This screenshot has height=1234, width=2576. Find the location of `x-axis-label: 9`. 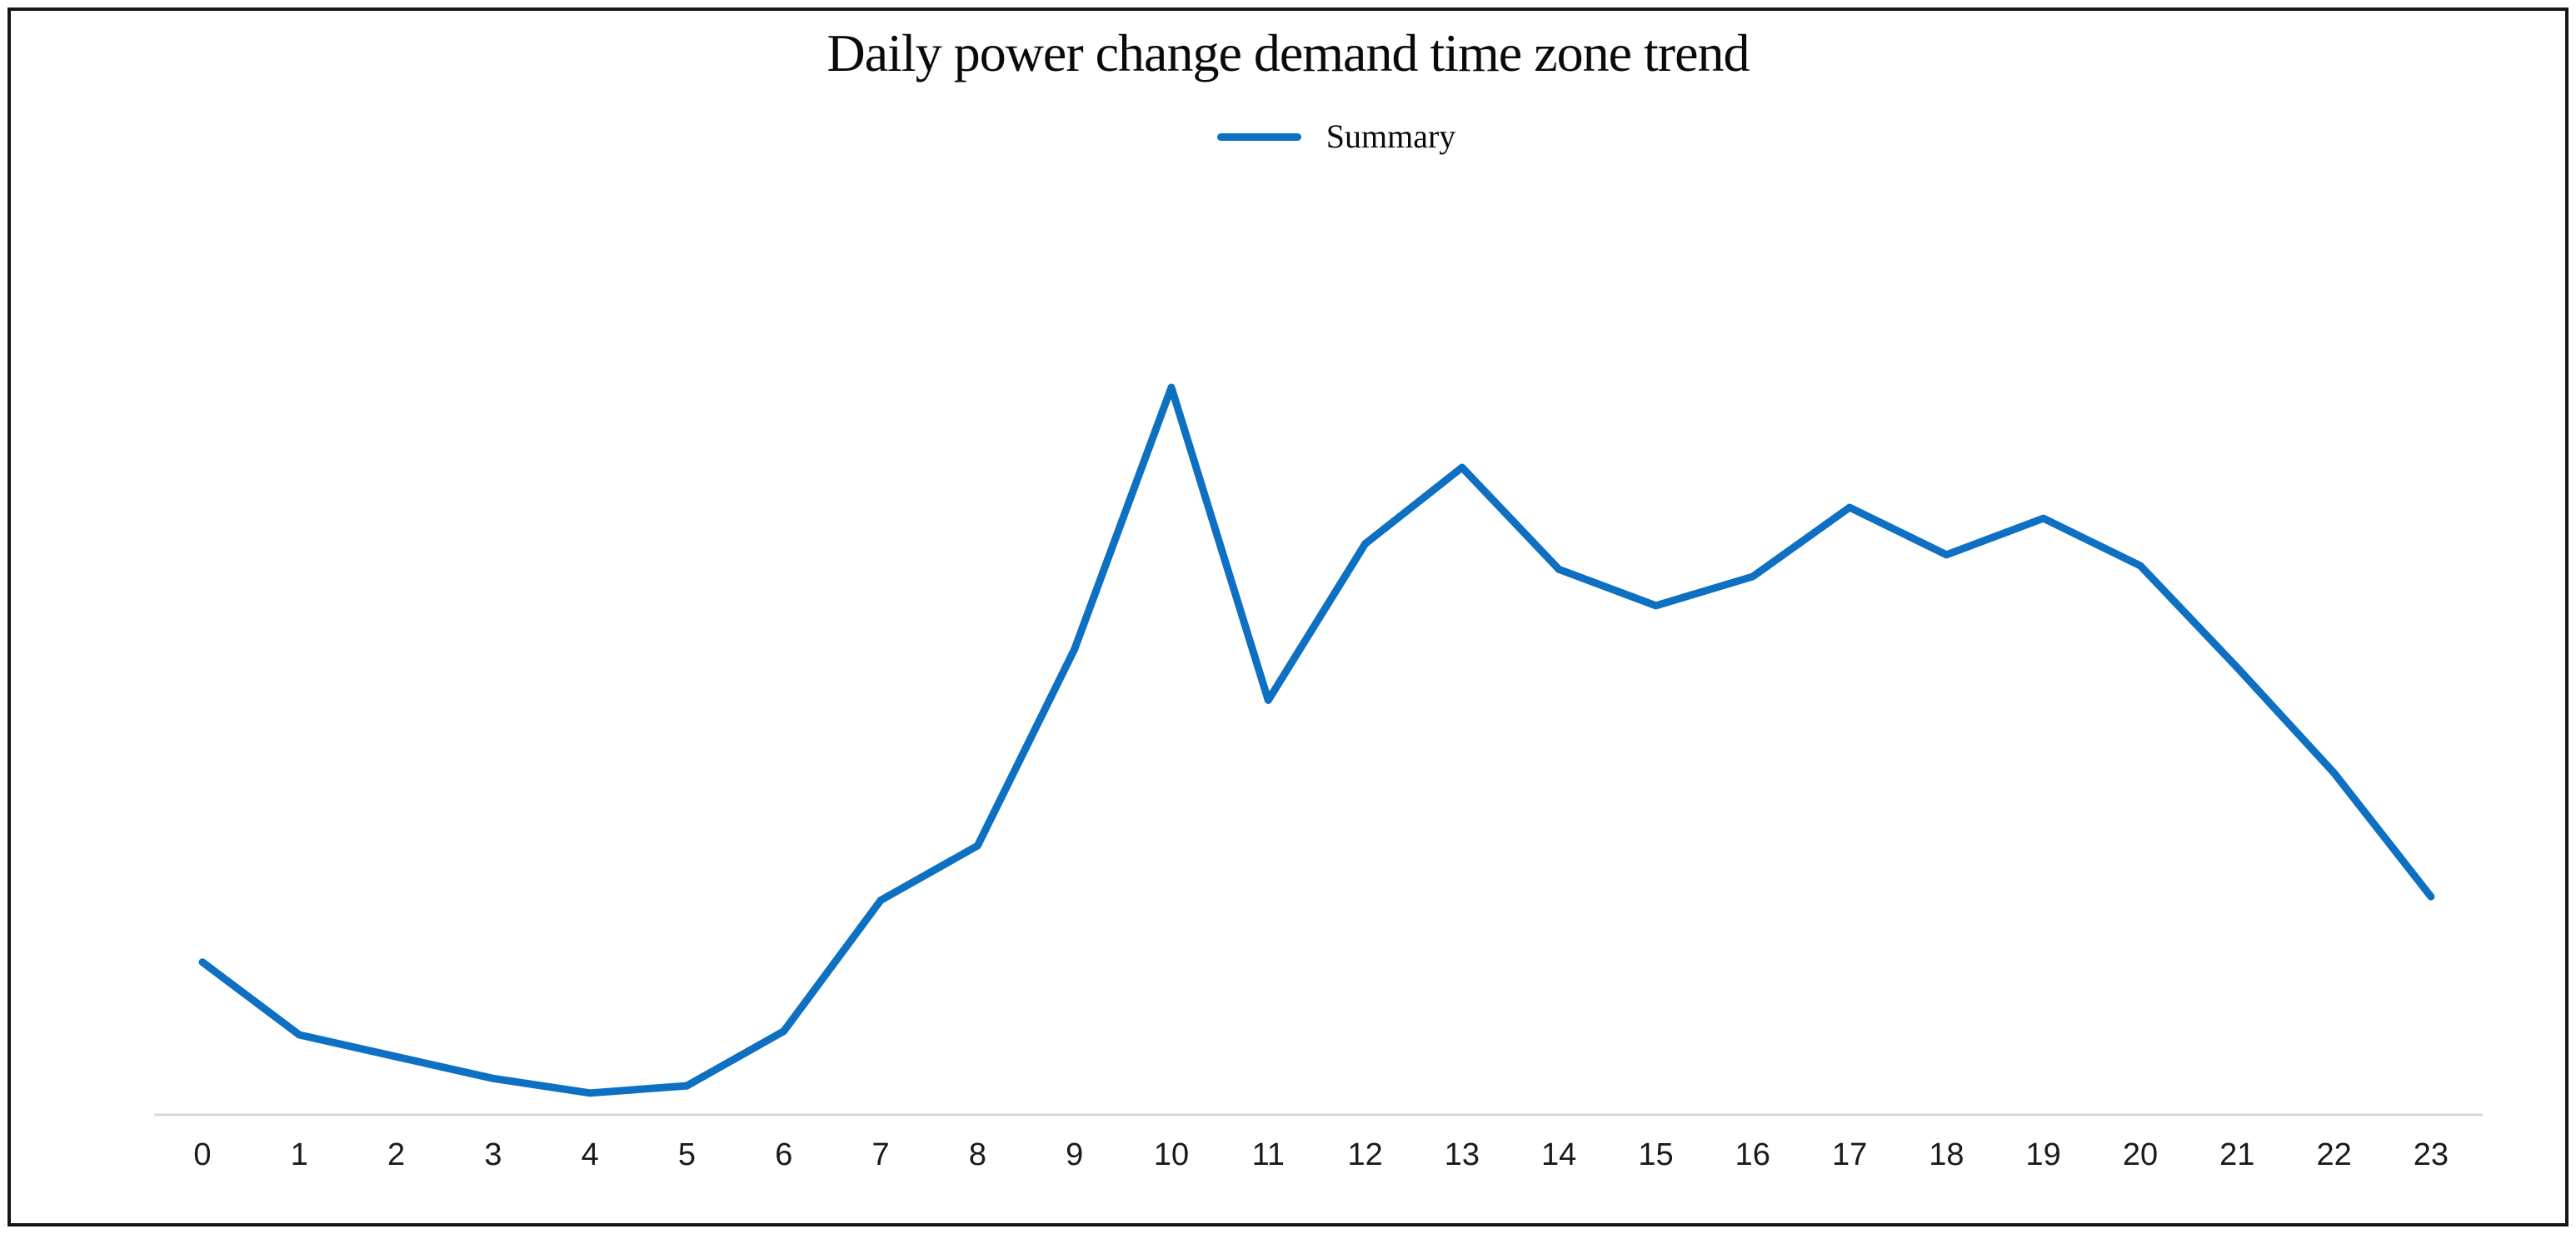

x-axis-label: 9 is located at coordinates (1075, 1154).